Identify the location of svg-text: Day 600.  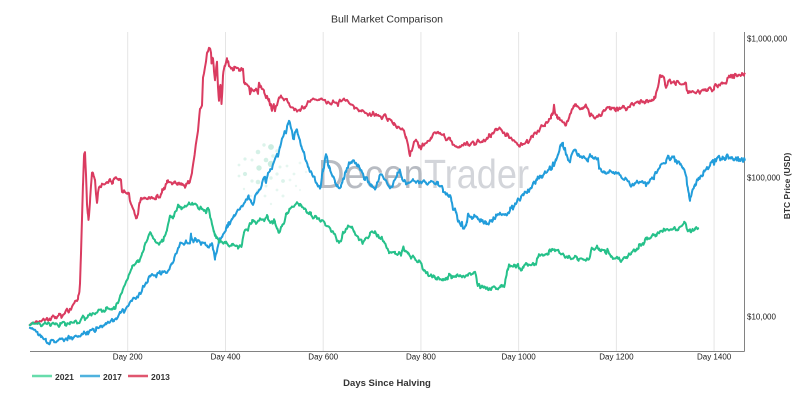
(323, 357).